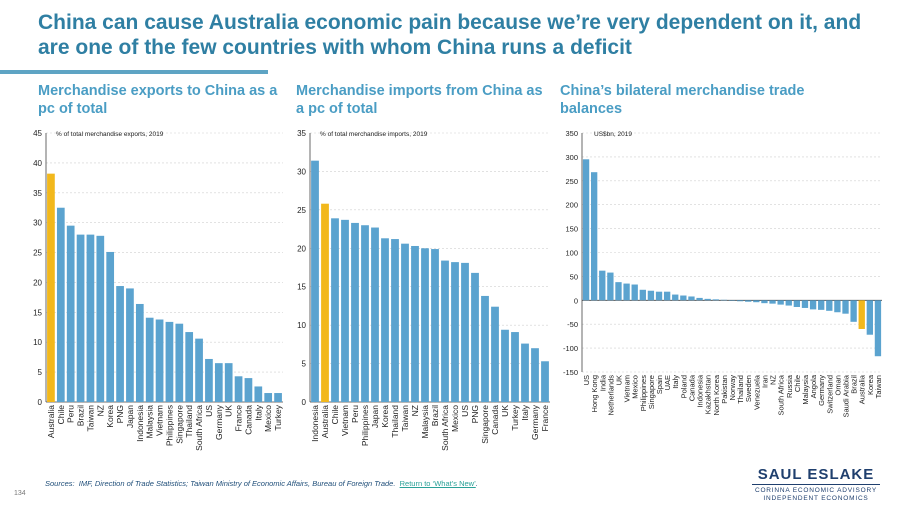  What do you see at coordinates (37, 253) in the screenshot?
I see `chart1-ytick-label: 25` at bounding box center [37, 253].